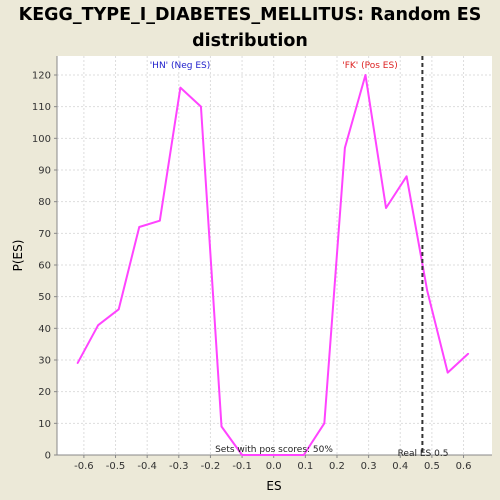 The image size is (500, 500). I want to click on y-tick-label: 30, so click(44, 361).